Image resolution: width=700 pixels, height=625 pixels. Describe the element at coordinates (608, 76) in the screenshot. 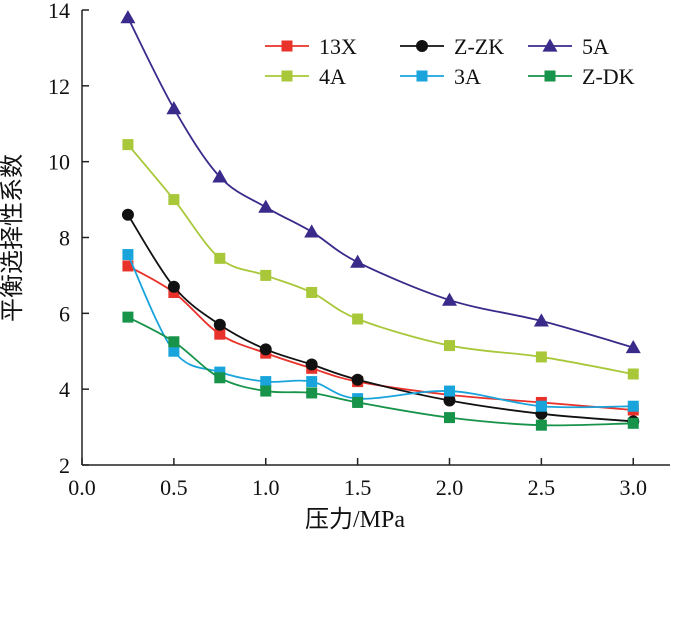

I see `legend-label: Z-DK` at that location.